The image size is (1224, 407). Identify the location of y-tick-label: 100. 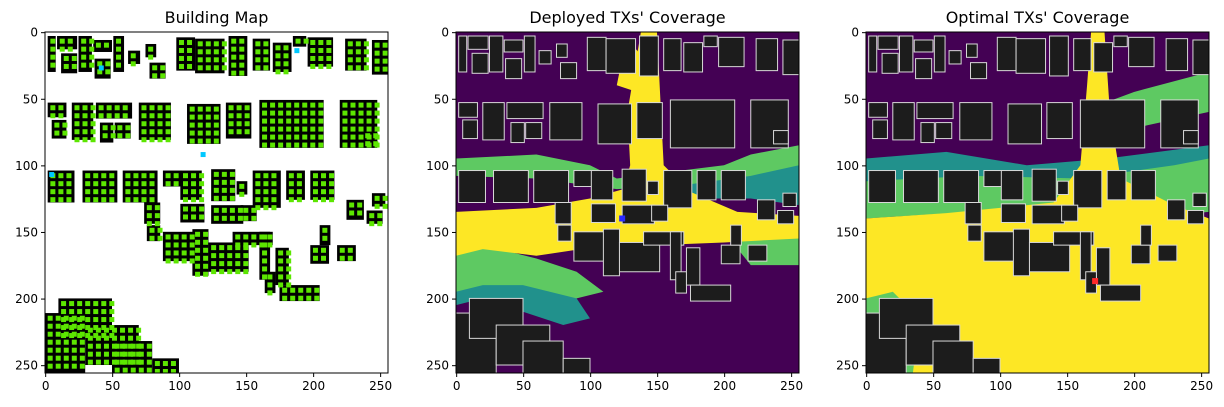
(26, 166).